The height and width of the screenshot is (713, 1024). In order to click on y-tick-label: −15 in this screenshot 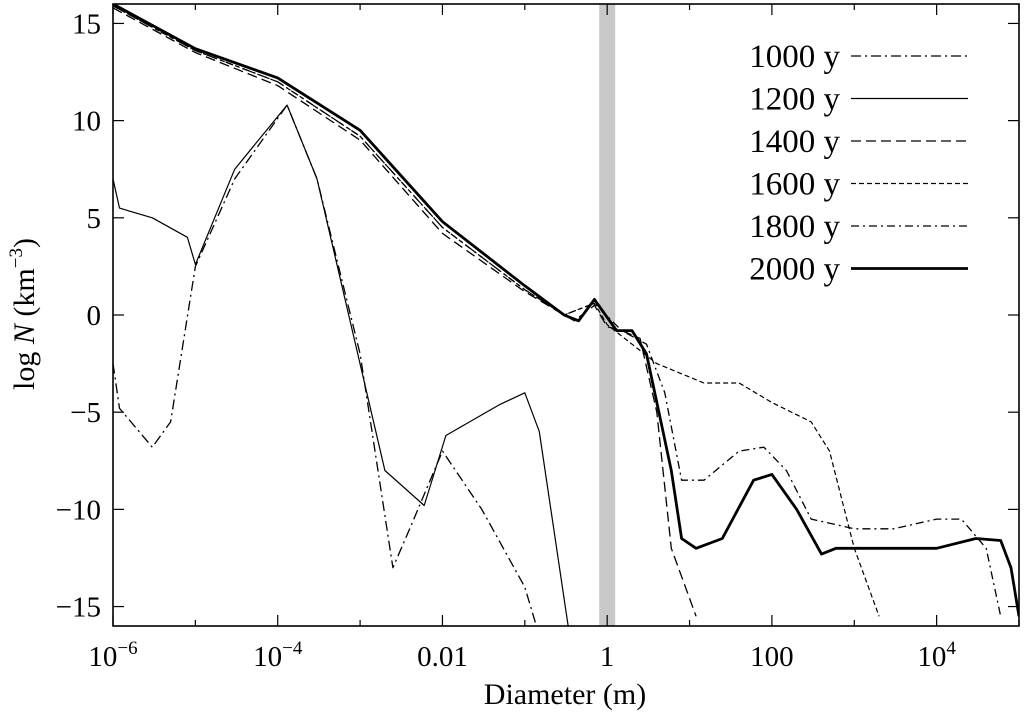, I will do `click(78, 608)`.